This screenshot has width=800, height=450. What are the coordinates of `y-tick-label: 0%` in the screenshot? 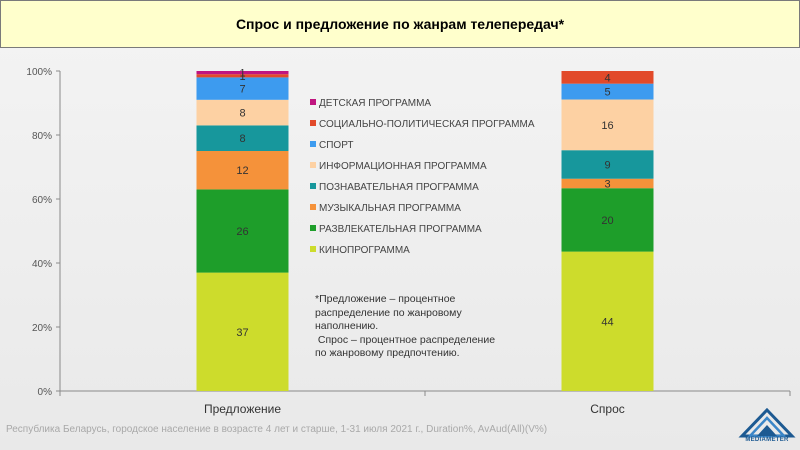 It's located at (45, 392).